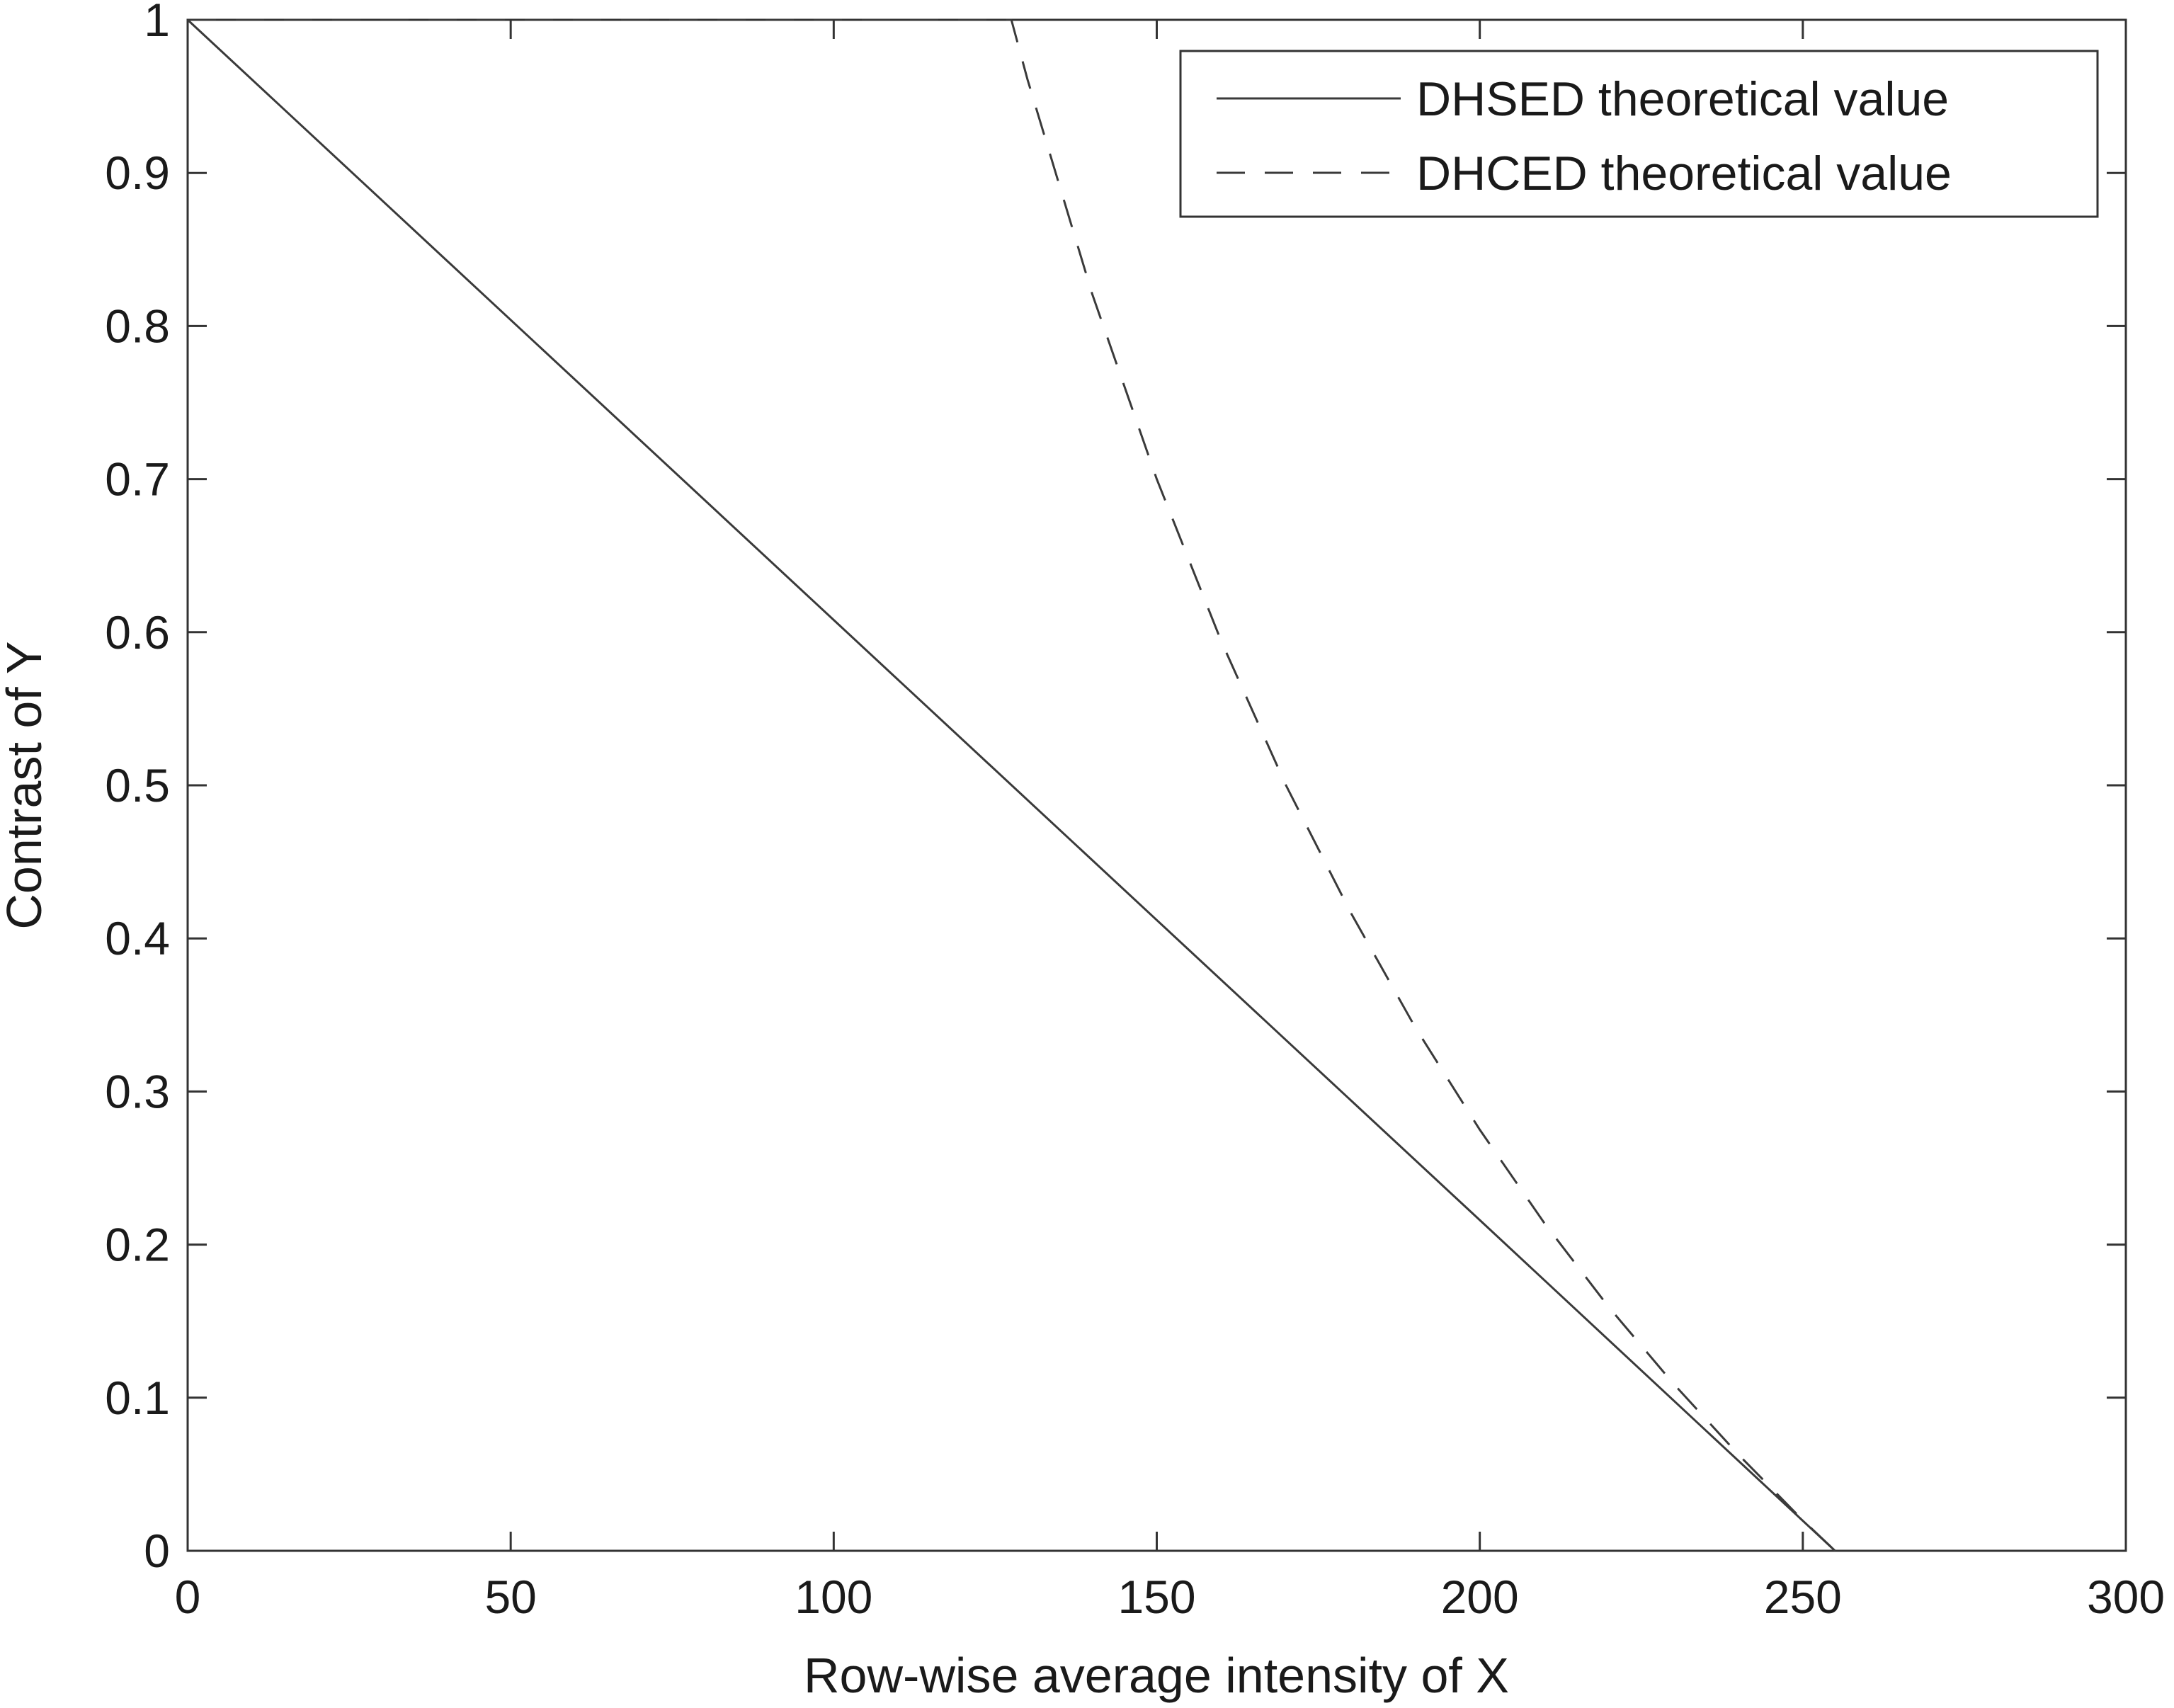  What do you see at coordinates (26, 785) in the screenshot?
I see `y-axis-label: Contrast of Y` at bounding box center [26, 785].